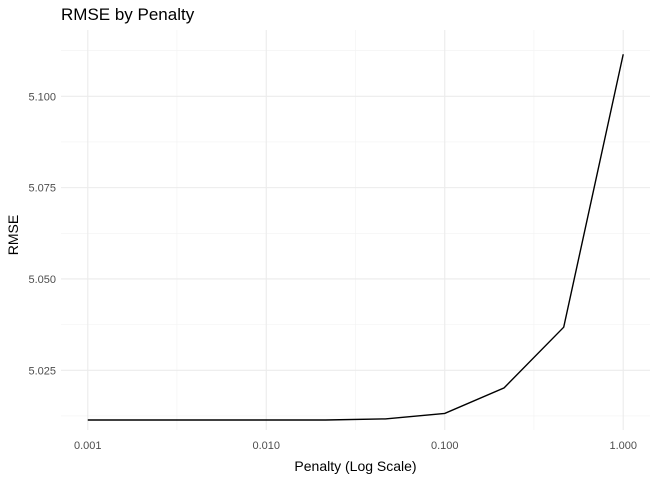  Describe the element at coordinates (623, 446) in the screenshot. I see `x-tick-label: 1.000` at that location.